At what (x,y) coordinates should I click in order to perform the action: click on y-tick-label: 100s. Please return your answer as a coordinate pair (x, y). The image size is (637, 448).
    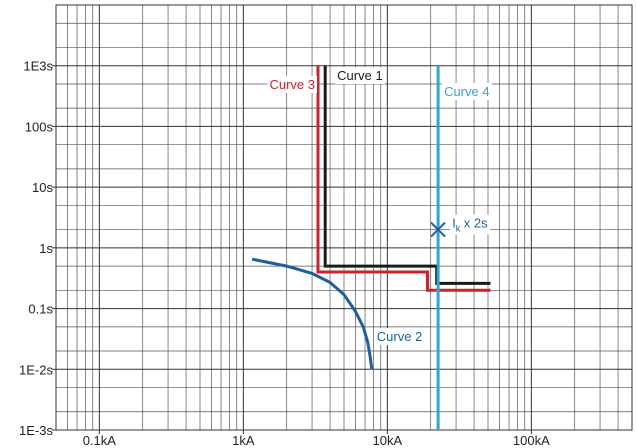
    Looking at the image, I should click on (39, 126).